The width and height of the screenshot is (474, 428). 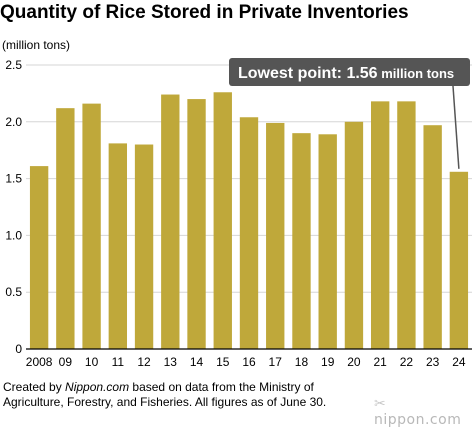 What do you see at coordinates (97, 387) in the screenshot?
I see `footer-site-name: Nippon.com` at bounding box center [97, 387].